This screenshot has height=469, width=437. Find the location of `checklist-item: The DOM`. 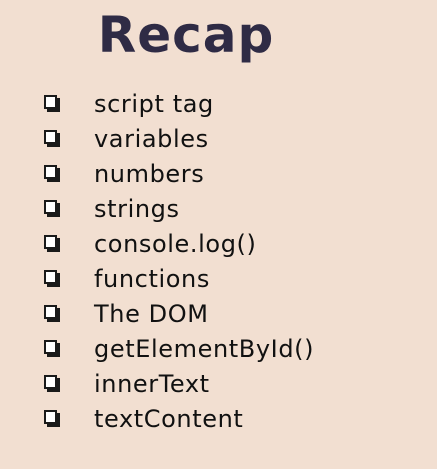

checklist-item: The DOM is located at coordinates (179, 313).